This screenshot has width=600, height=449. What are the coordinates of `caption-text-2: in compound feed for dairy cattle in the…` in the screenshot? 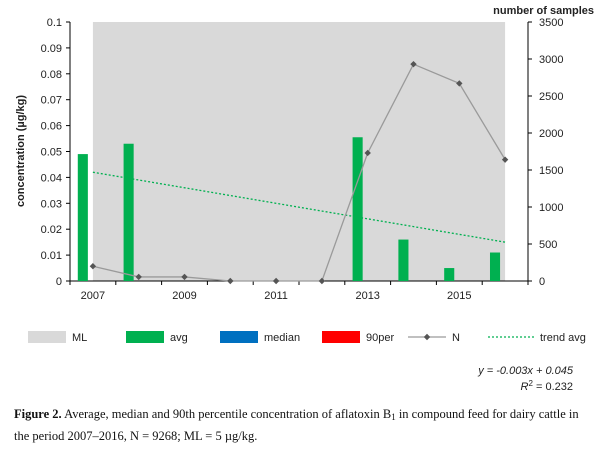 It's located at (296, 425).